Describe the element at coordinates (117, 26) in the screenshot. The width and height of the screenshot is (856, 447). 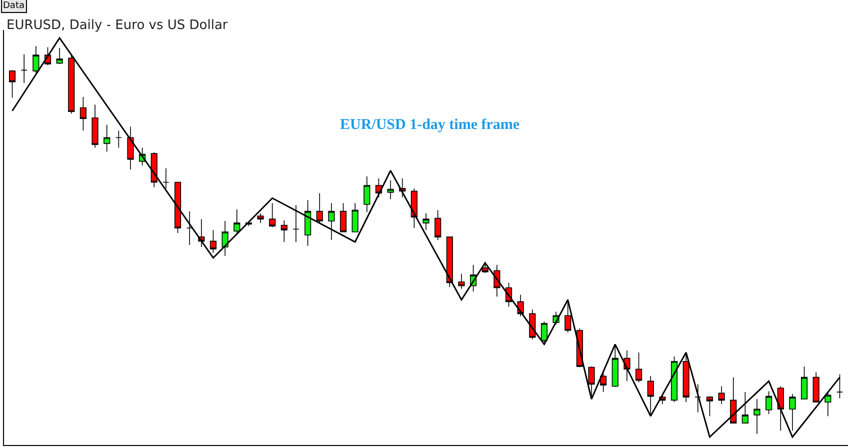
I see `chart-title: EURUSD, Daily - Euro vs US Dollar` at that location.